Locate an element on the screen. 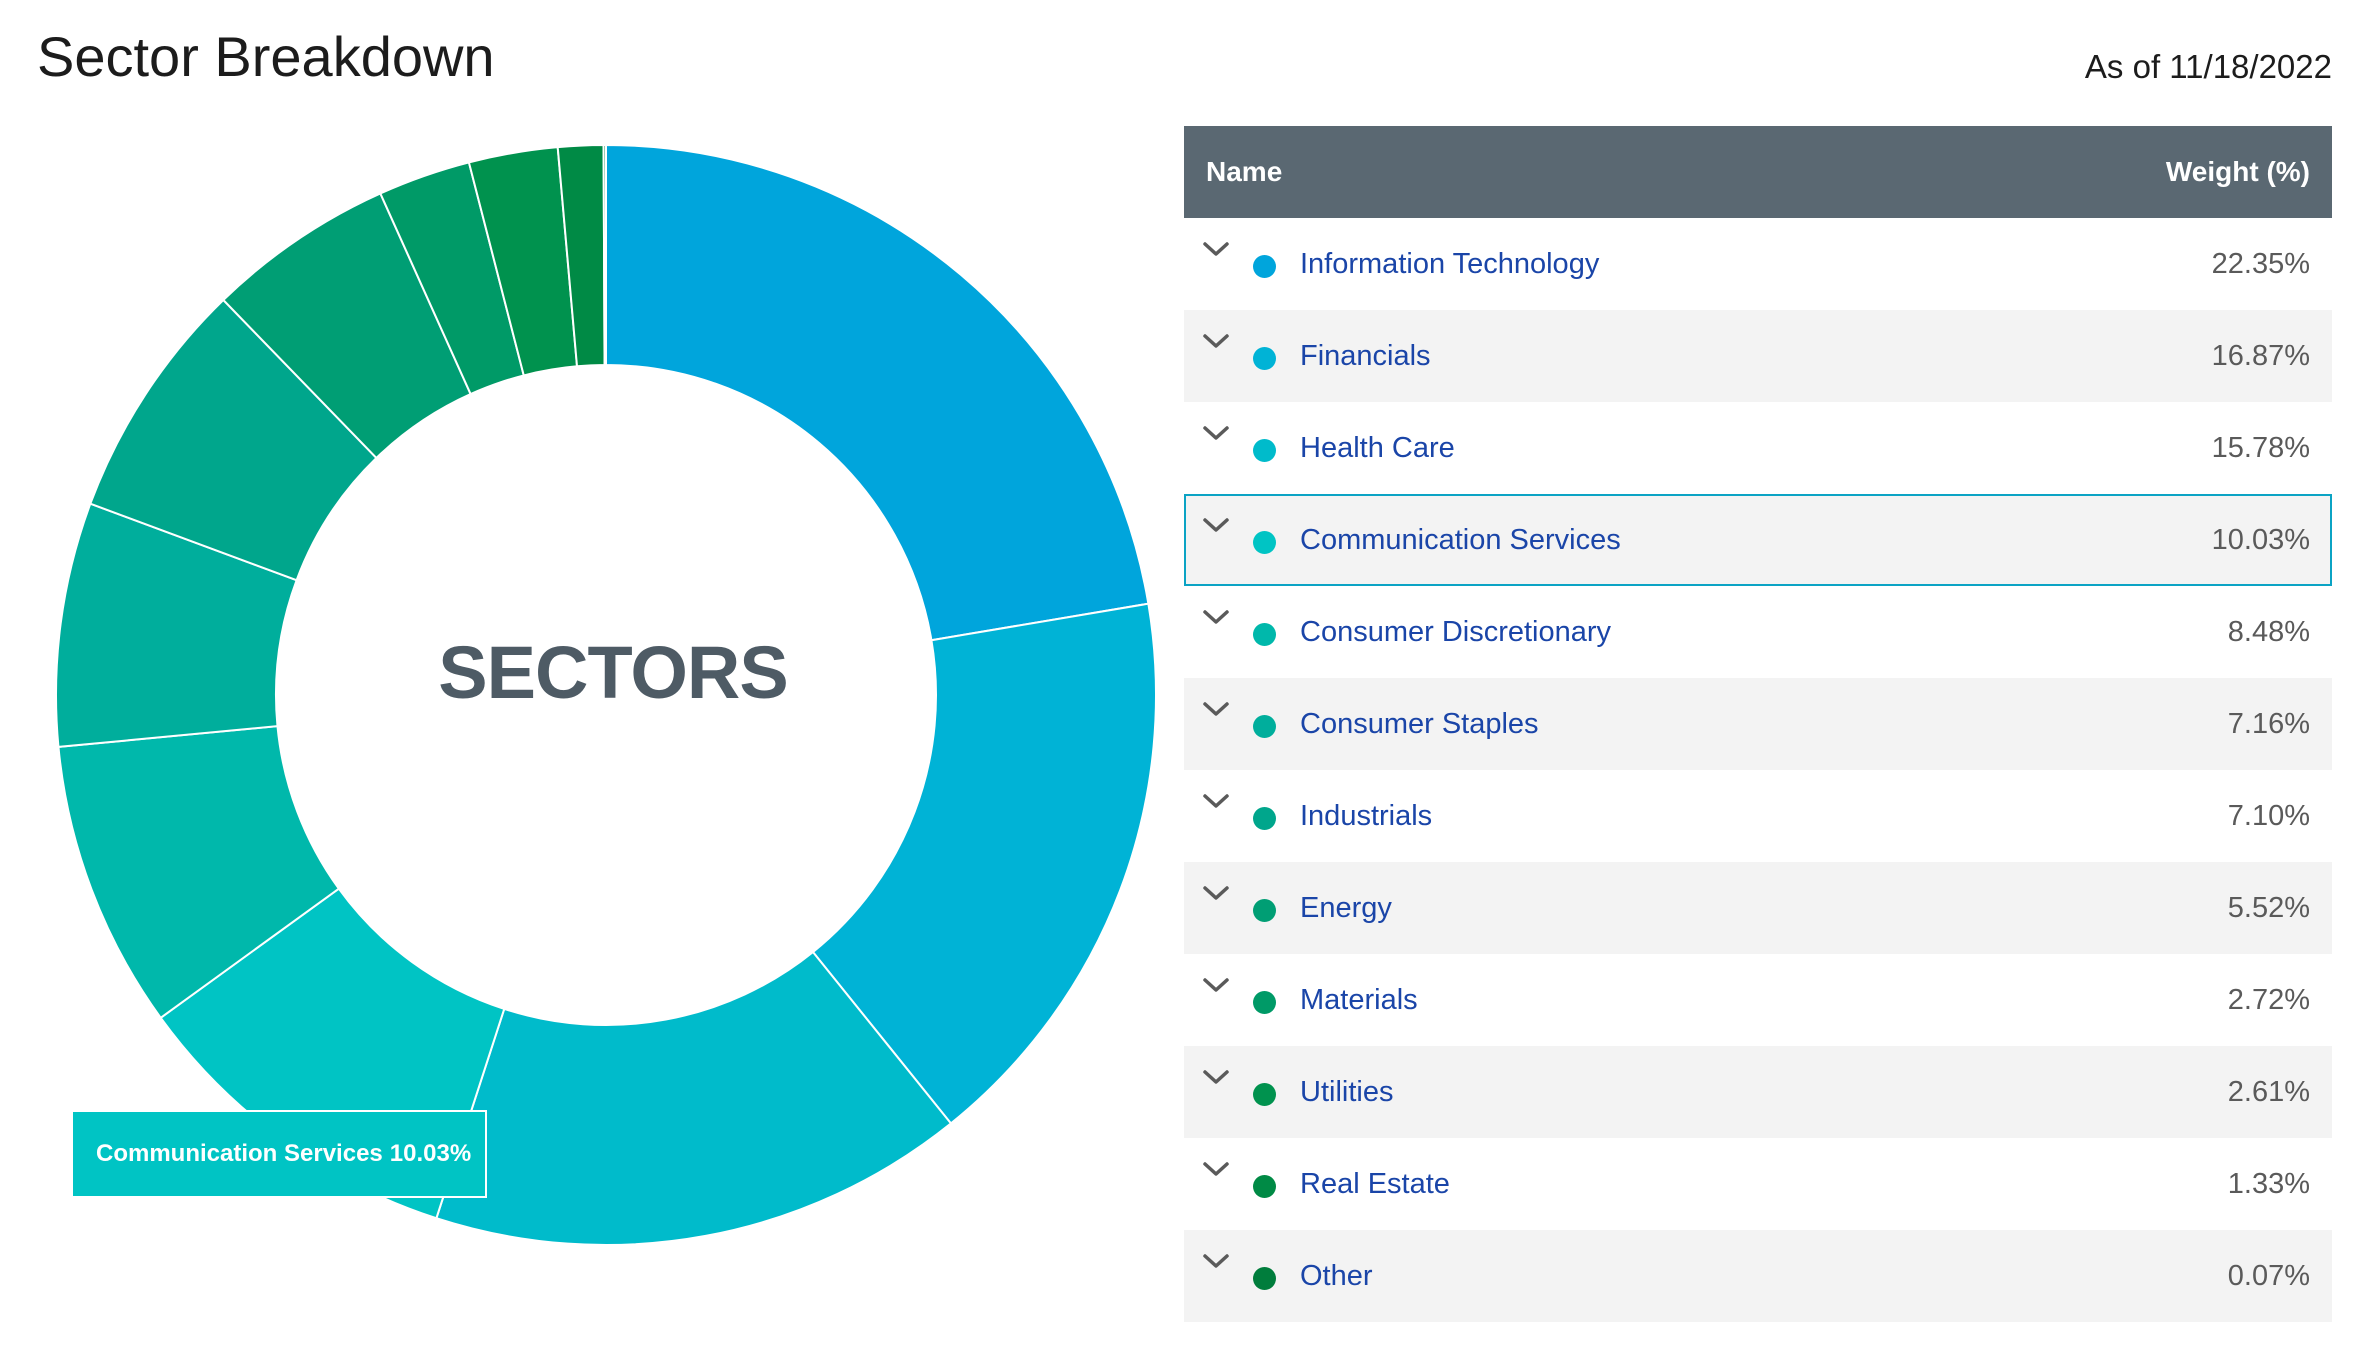  table-row: Materials 2.72% is located at coordinates (1758, 1000).